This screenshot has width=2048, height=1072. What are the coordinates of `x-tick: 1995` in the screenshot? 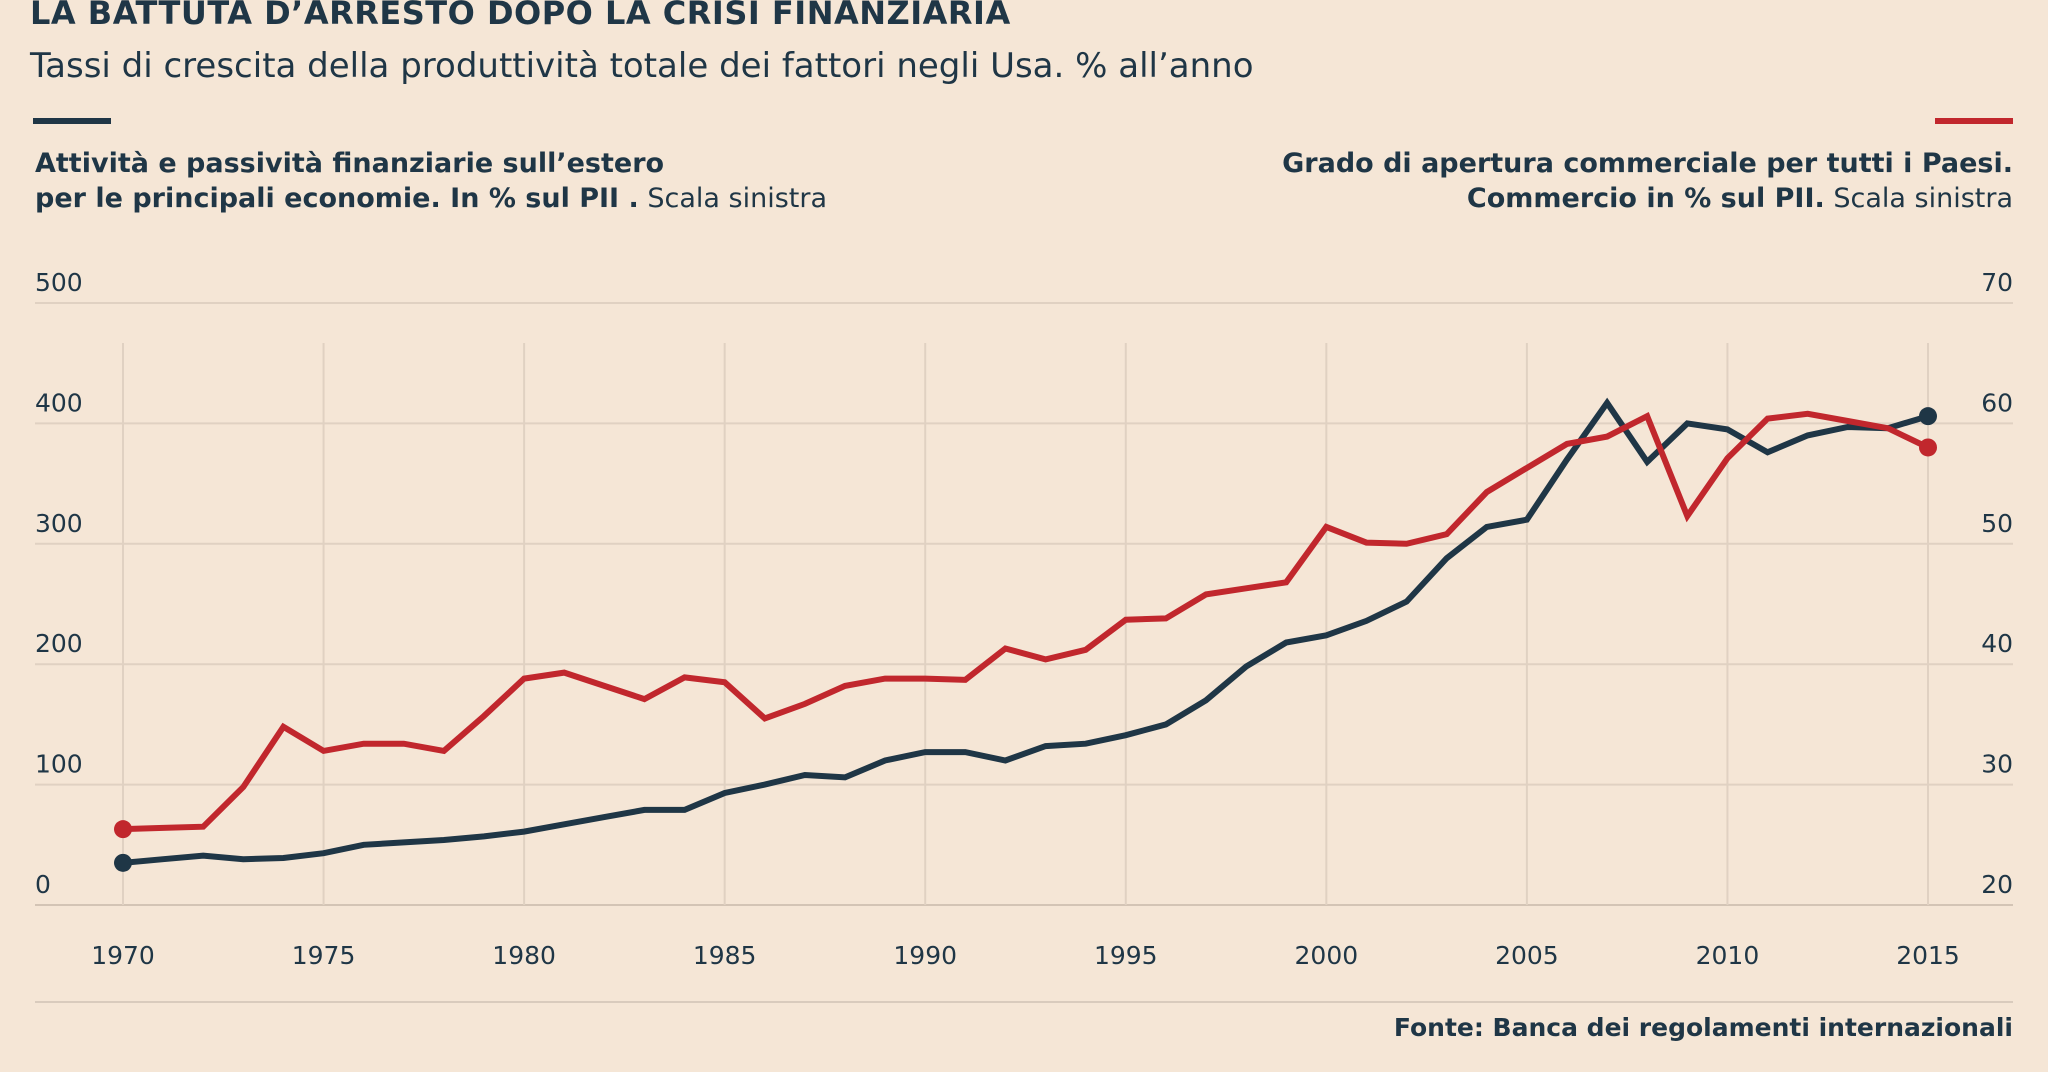 It's located at (1126, 955).